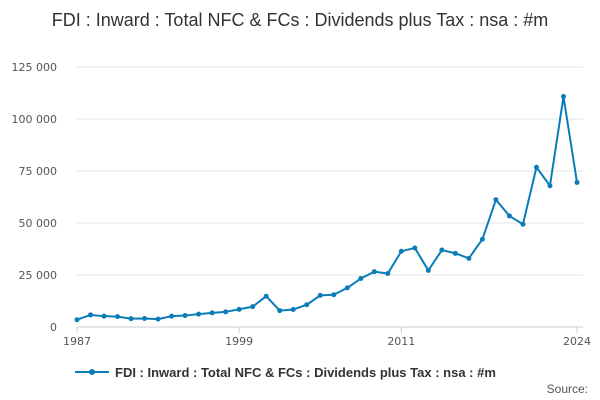 This screenshot has width=600, height=400. Describe the element at coordinates (35, 119) in the screenshot. I see `y-tick-label: 100 000` at that location.